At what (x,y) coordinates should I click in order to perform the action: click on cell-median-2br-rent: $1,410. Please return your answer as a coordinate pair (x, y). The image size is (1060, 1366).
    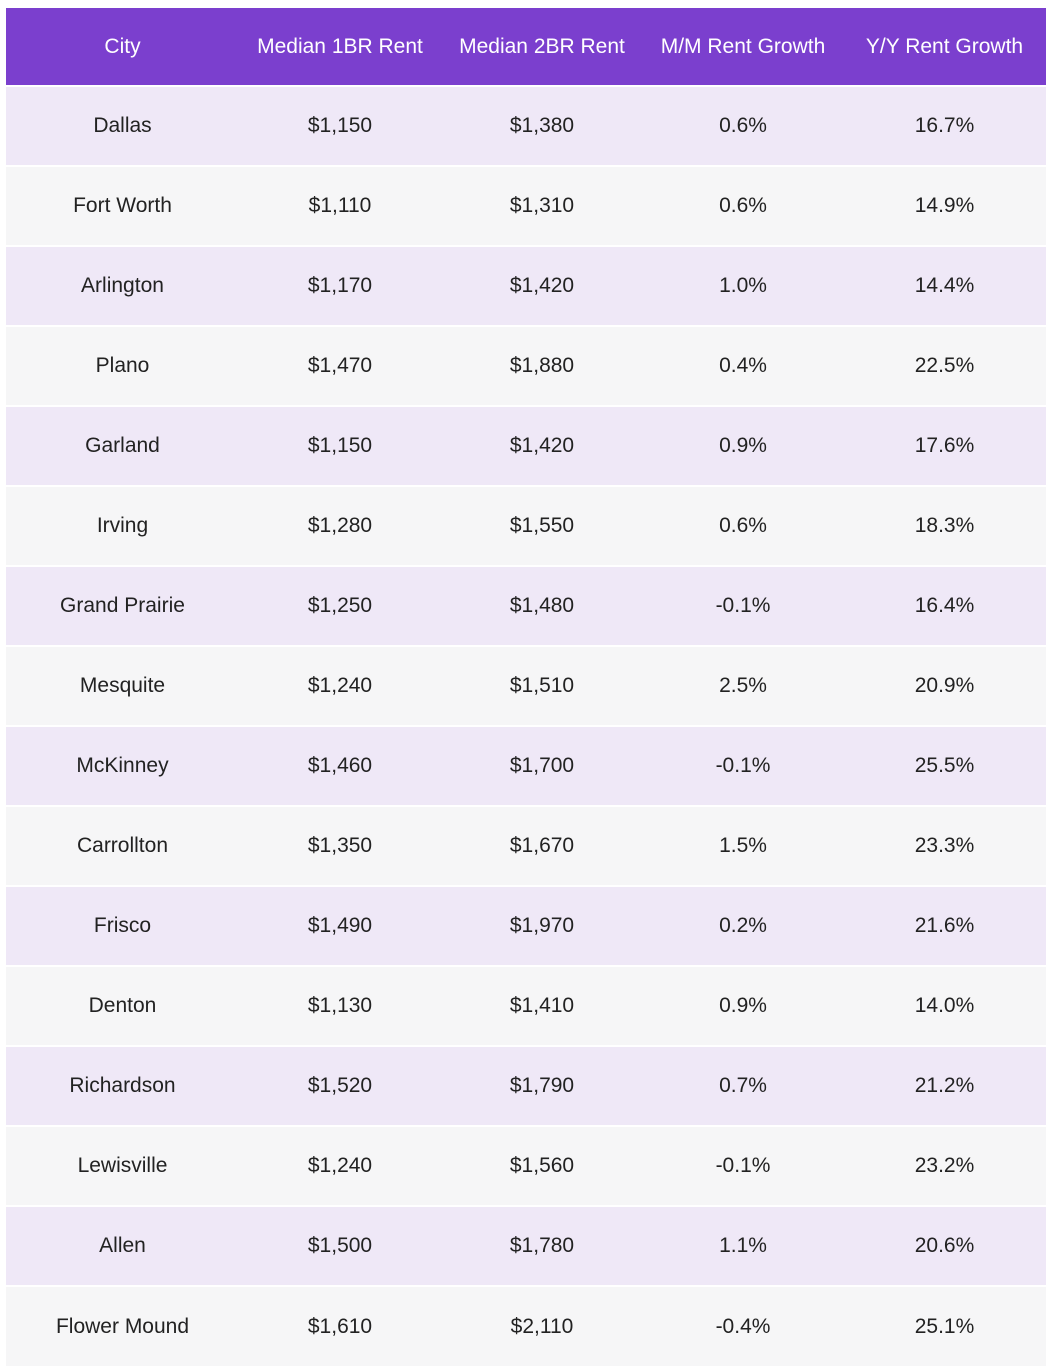
    Looking at the image, I should click on (542, 1005).